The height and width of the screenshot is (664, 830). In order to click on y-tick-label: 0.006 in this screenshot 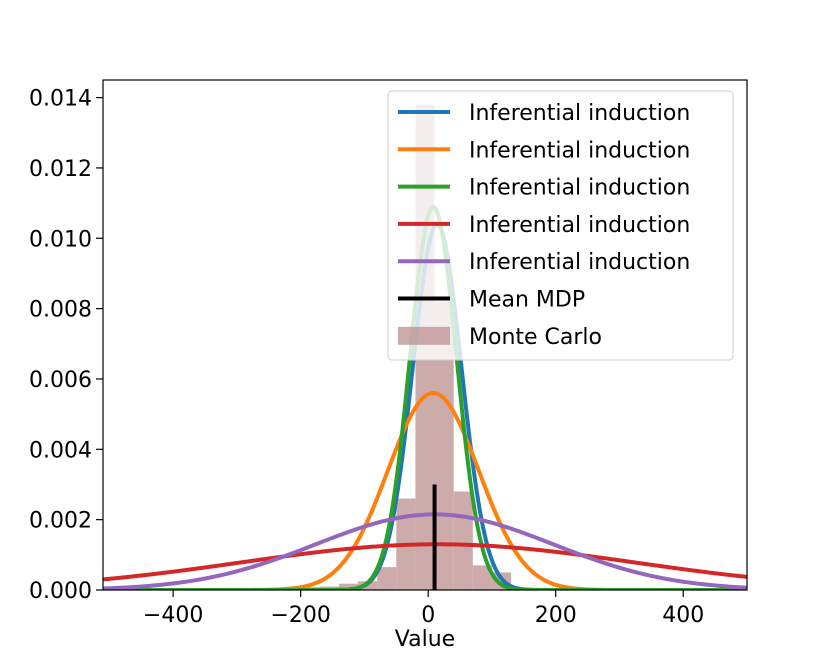, I will do `click(60, 380)`.